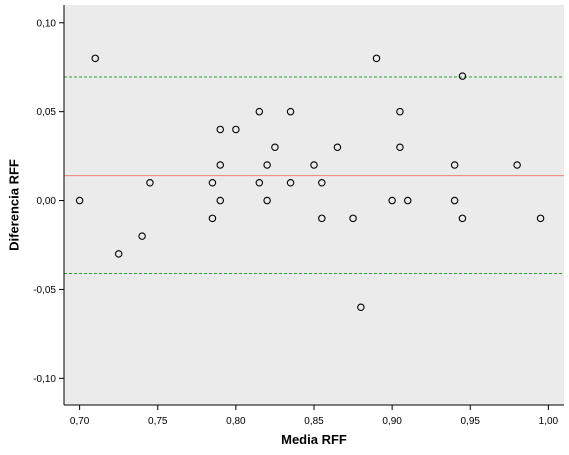 This screenshot has height=455, width=569. Describe the element at coordinates (47, 201) in the screenshot. I see `y-tick-label: 0,00` at that location.